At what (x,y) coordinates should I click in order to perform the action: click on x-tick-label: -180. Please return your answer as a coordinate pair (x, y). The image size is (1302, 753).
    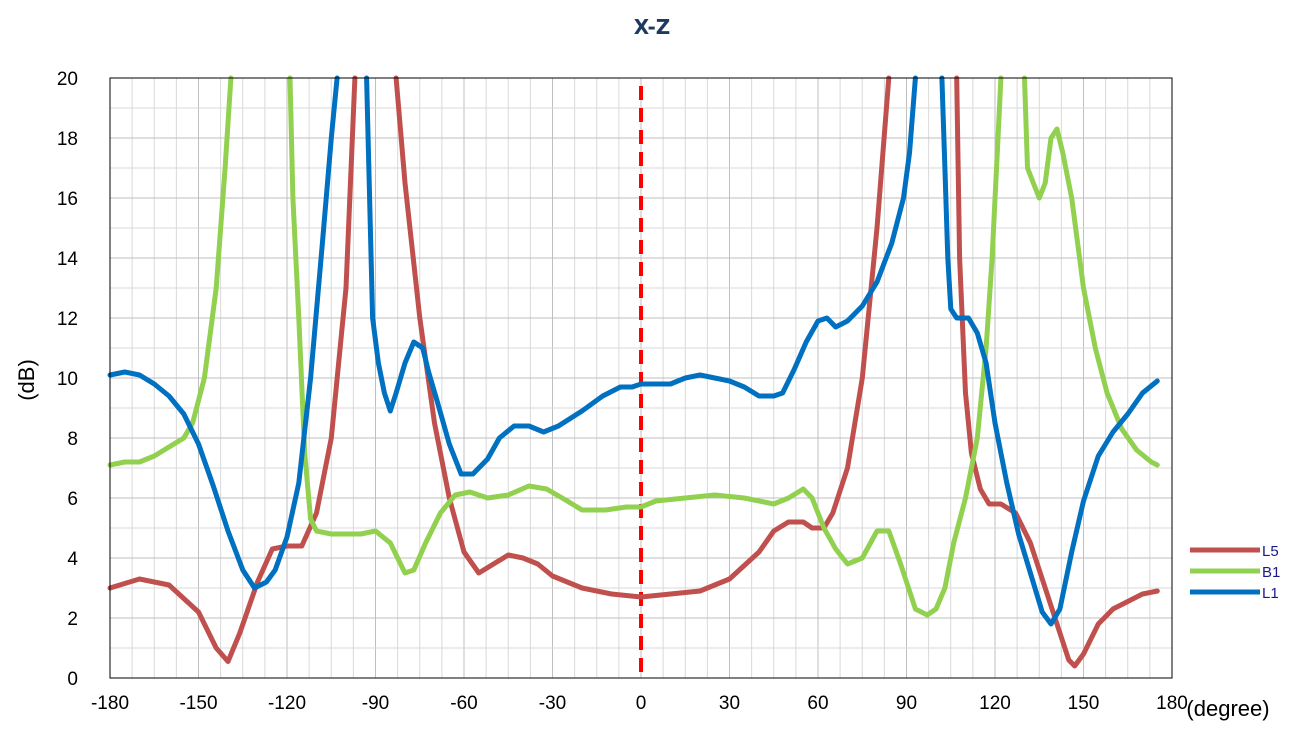
    Looking at the image, I should click on (110, 703).